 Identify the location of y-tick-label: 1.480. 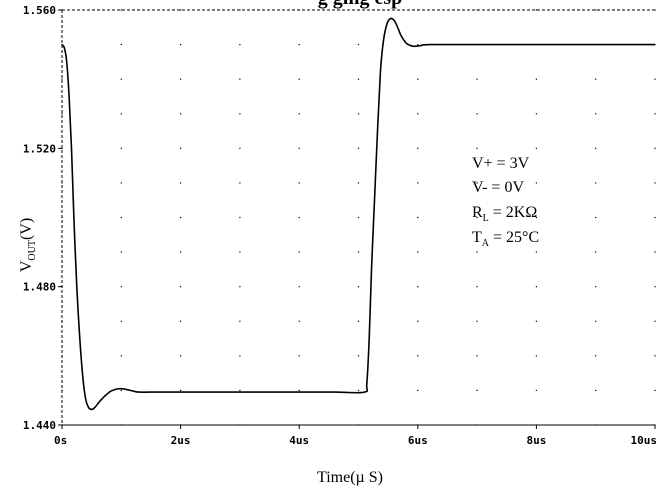
(39, 287).